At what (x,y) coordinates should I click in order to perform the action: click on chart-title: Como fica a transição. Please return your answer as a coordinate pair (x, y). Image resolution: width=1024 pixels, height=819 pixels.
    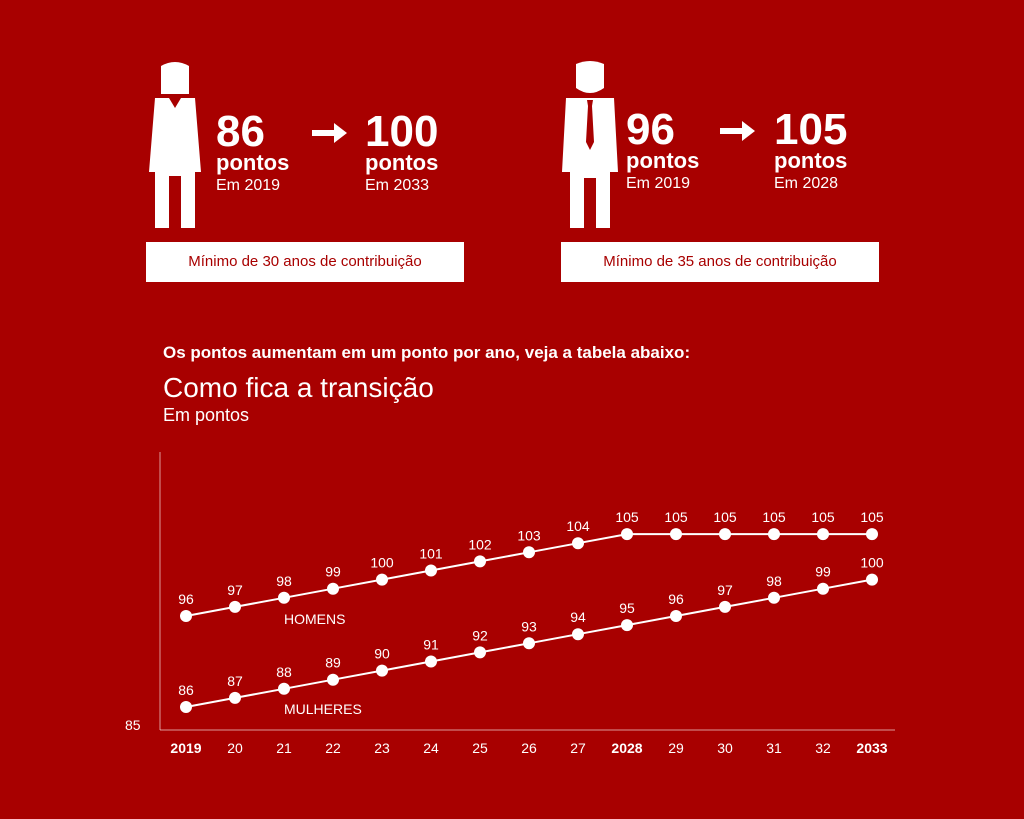
    Looking at the image, I should click on (298, 387).